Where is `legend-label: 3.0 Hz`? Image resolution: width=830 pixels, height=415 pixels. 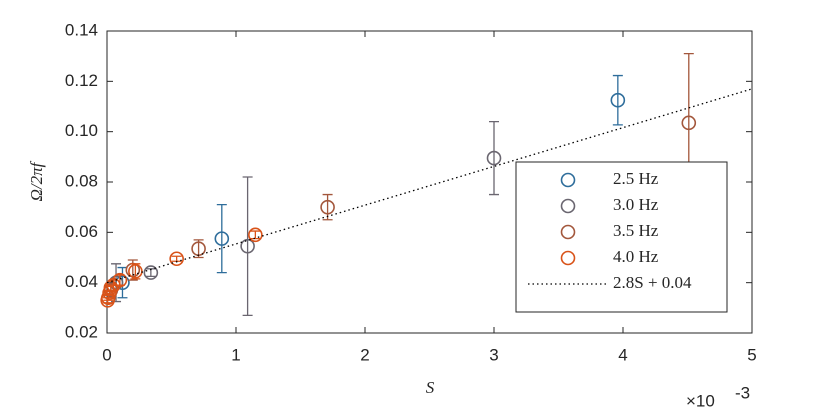
legend-label: 3.0 Hz is located at coordinates (636, 204).